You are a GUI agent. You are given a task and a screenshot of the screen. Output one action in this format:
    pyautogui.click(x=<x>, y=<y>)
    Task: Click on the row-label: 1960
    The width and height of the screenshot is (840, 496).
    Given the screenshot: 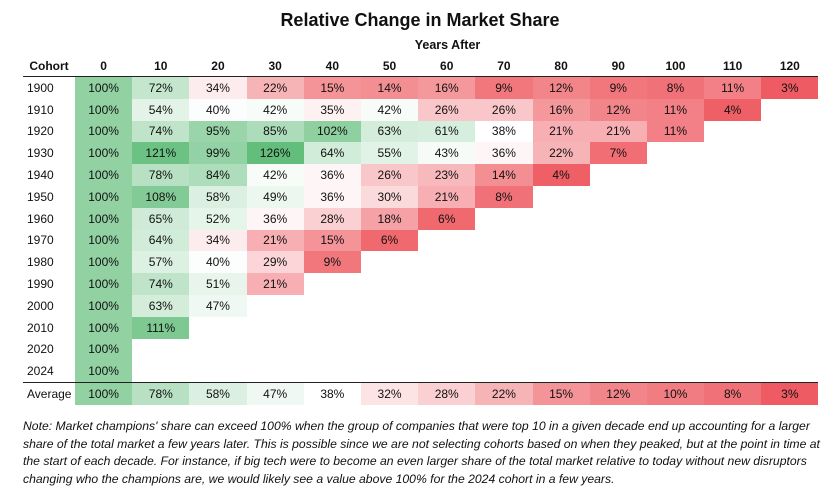 What is the action you would take?
    pyautogui.click(x=40, y=218)
    